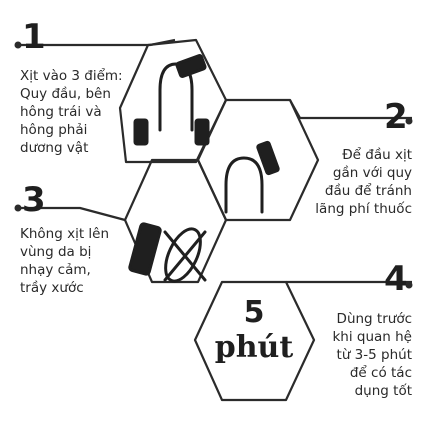 Image resolution: width=431 pixels, height=431 pixels. Describe the element at coordinates (374, 319) in the screenshot. I see `step-4-line-1: Dùng trước` at that location.